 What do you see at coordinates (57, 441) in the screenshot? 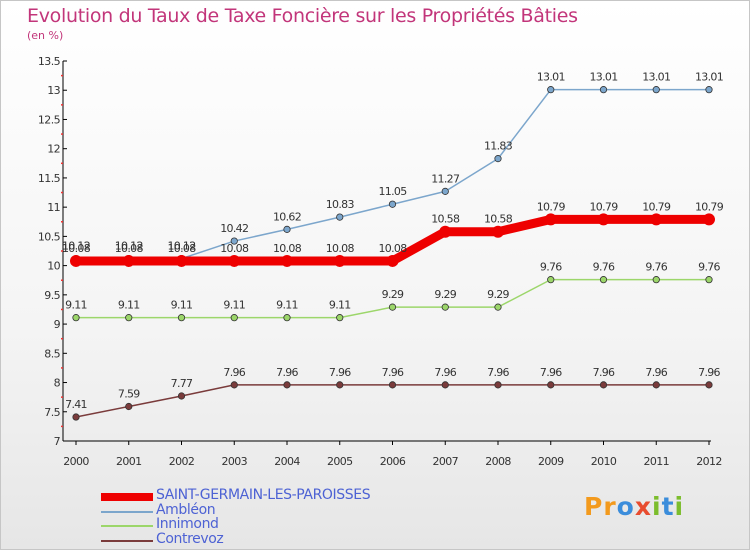
I see `y-tick-label: 7` at bounding box center [57, 441].